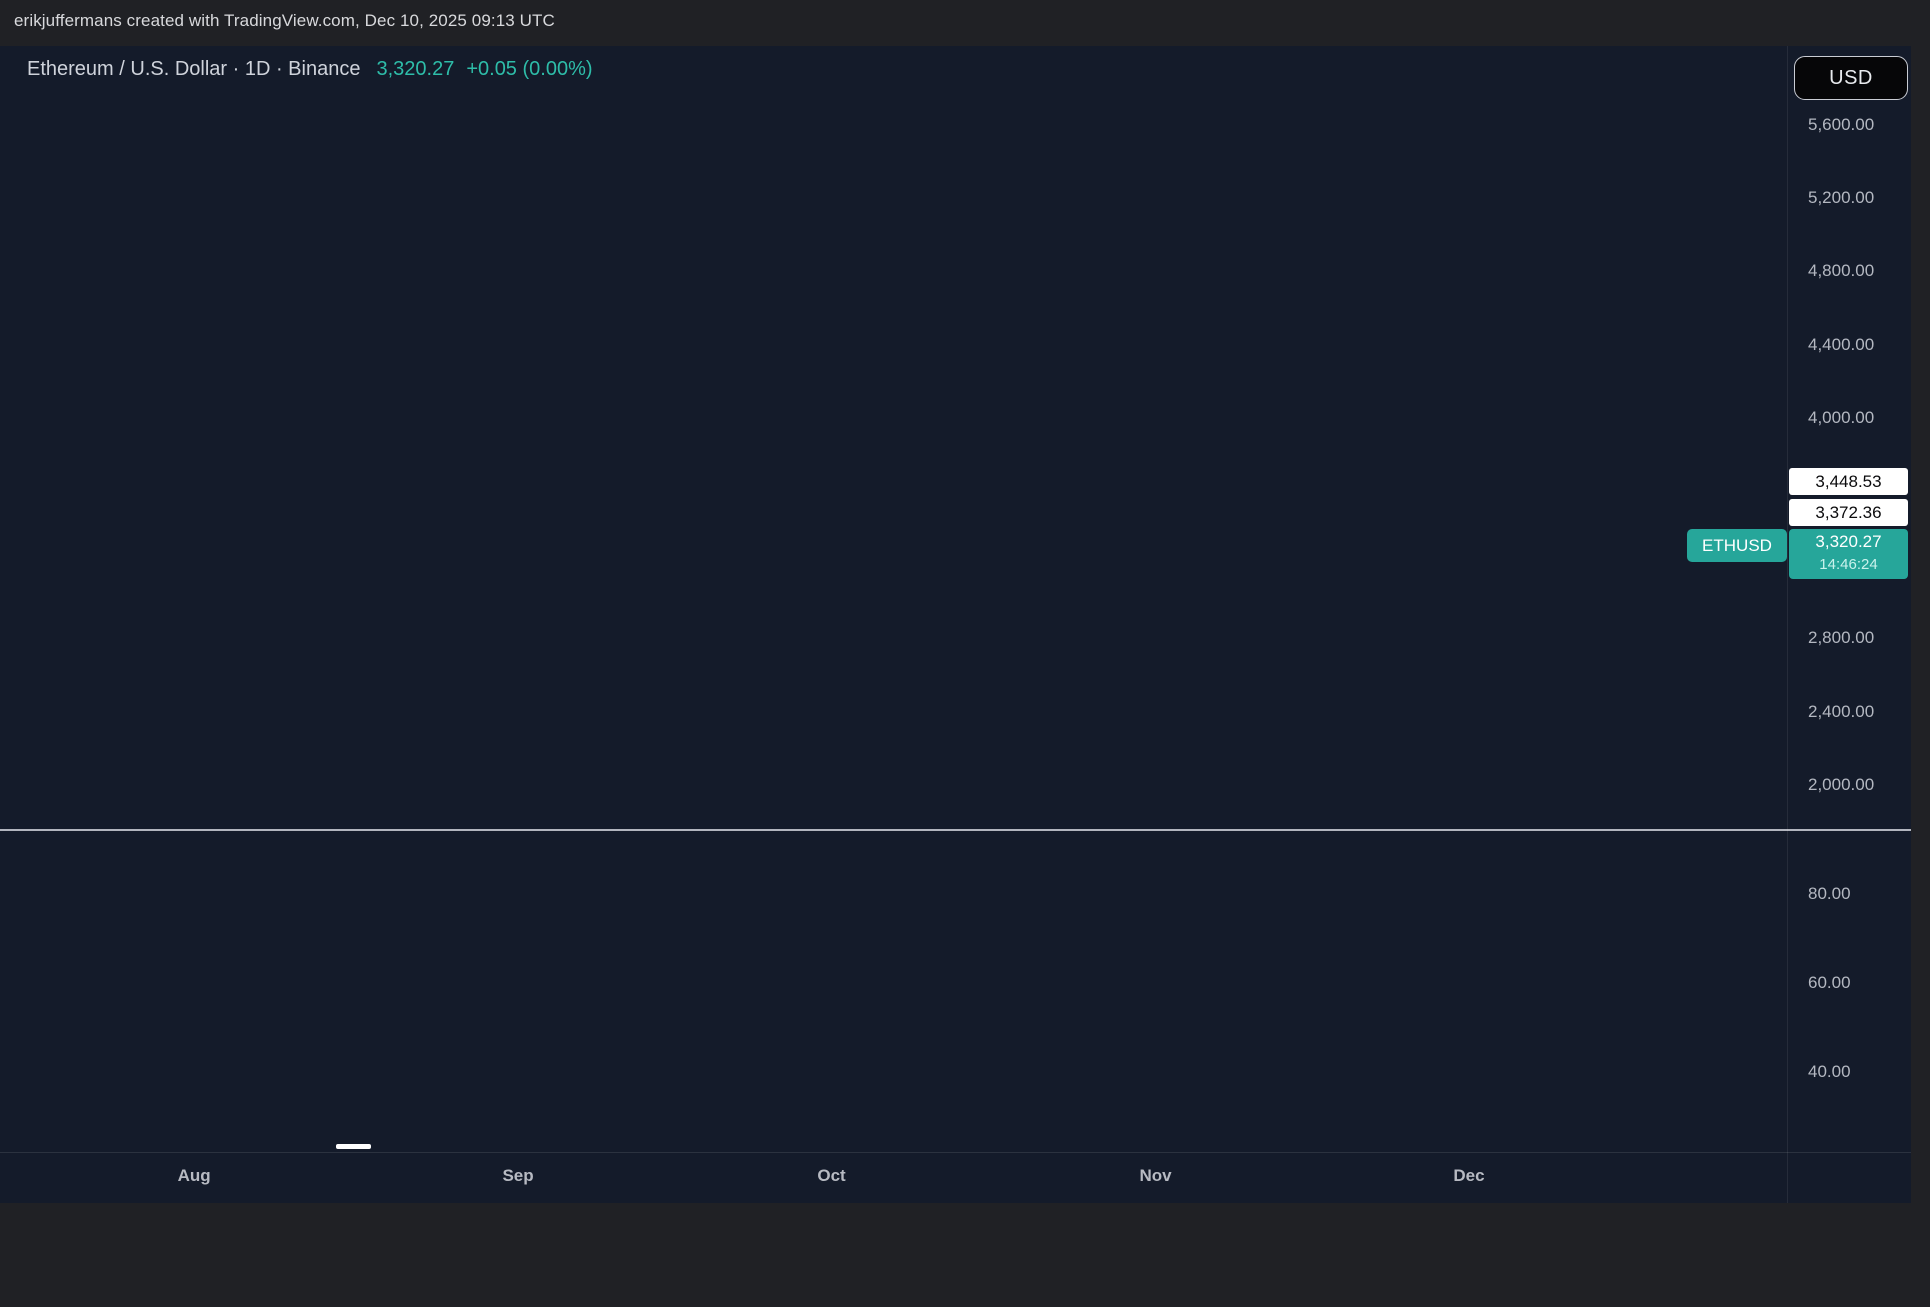 The height and width of the screenshot is (1307, 1930). What do you see at coordinates (1848, 541) in the screenshot?
I see `current-price-value: 3,320.27` at bounding box center [1848, 541].